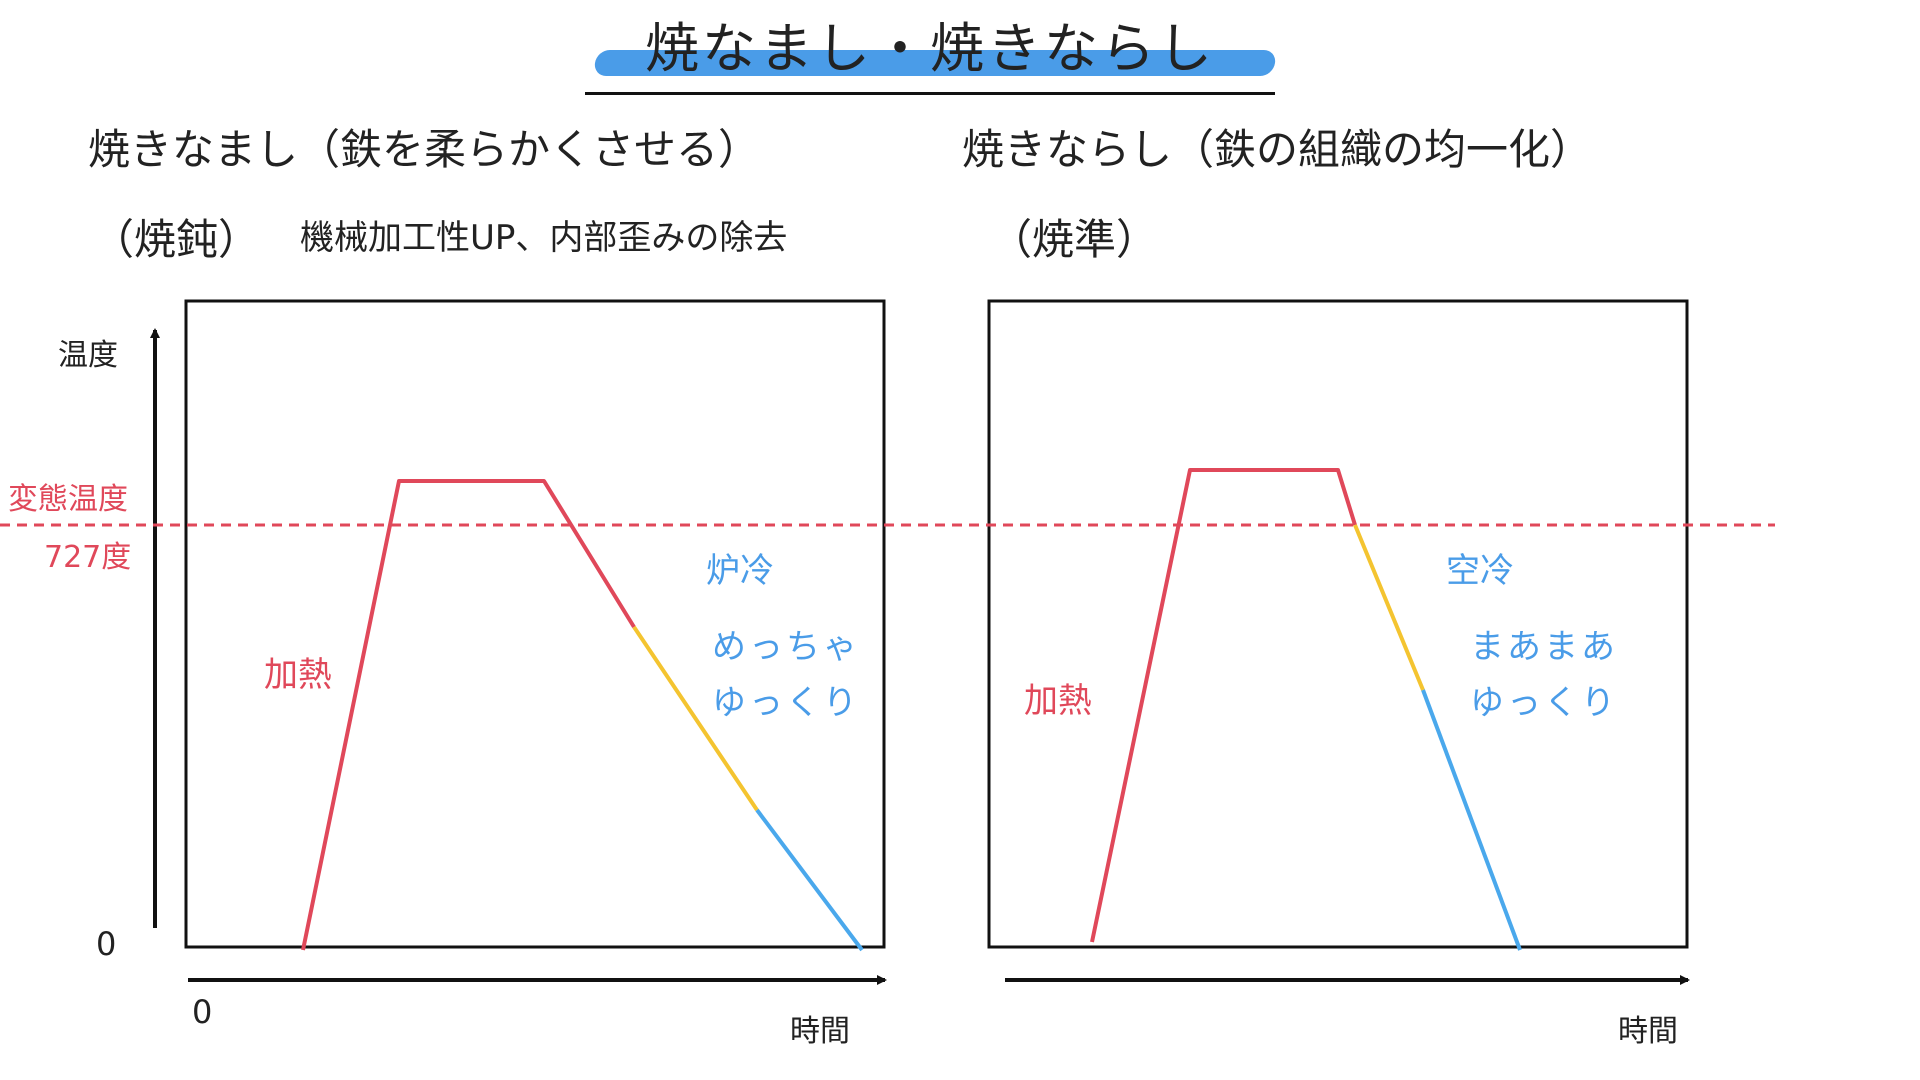  What do you see at coordinates (1058, 701) in the screenshot?
I see `normalizing-heating-label: 加熱` at bounding box center [1058, 701].